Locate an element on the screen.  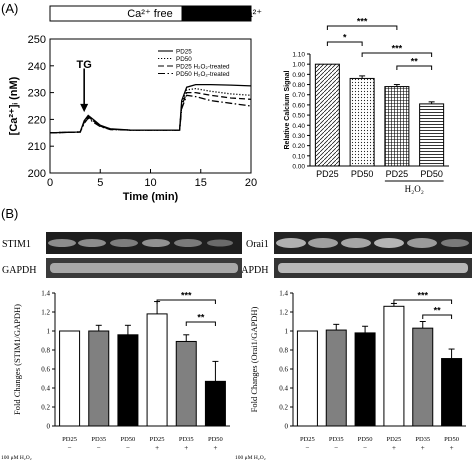
condition-bar: Ca²⁺ free 2 mM Ca²⁺ is located at coordinates (155, 13).